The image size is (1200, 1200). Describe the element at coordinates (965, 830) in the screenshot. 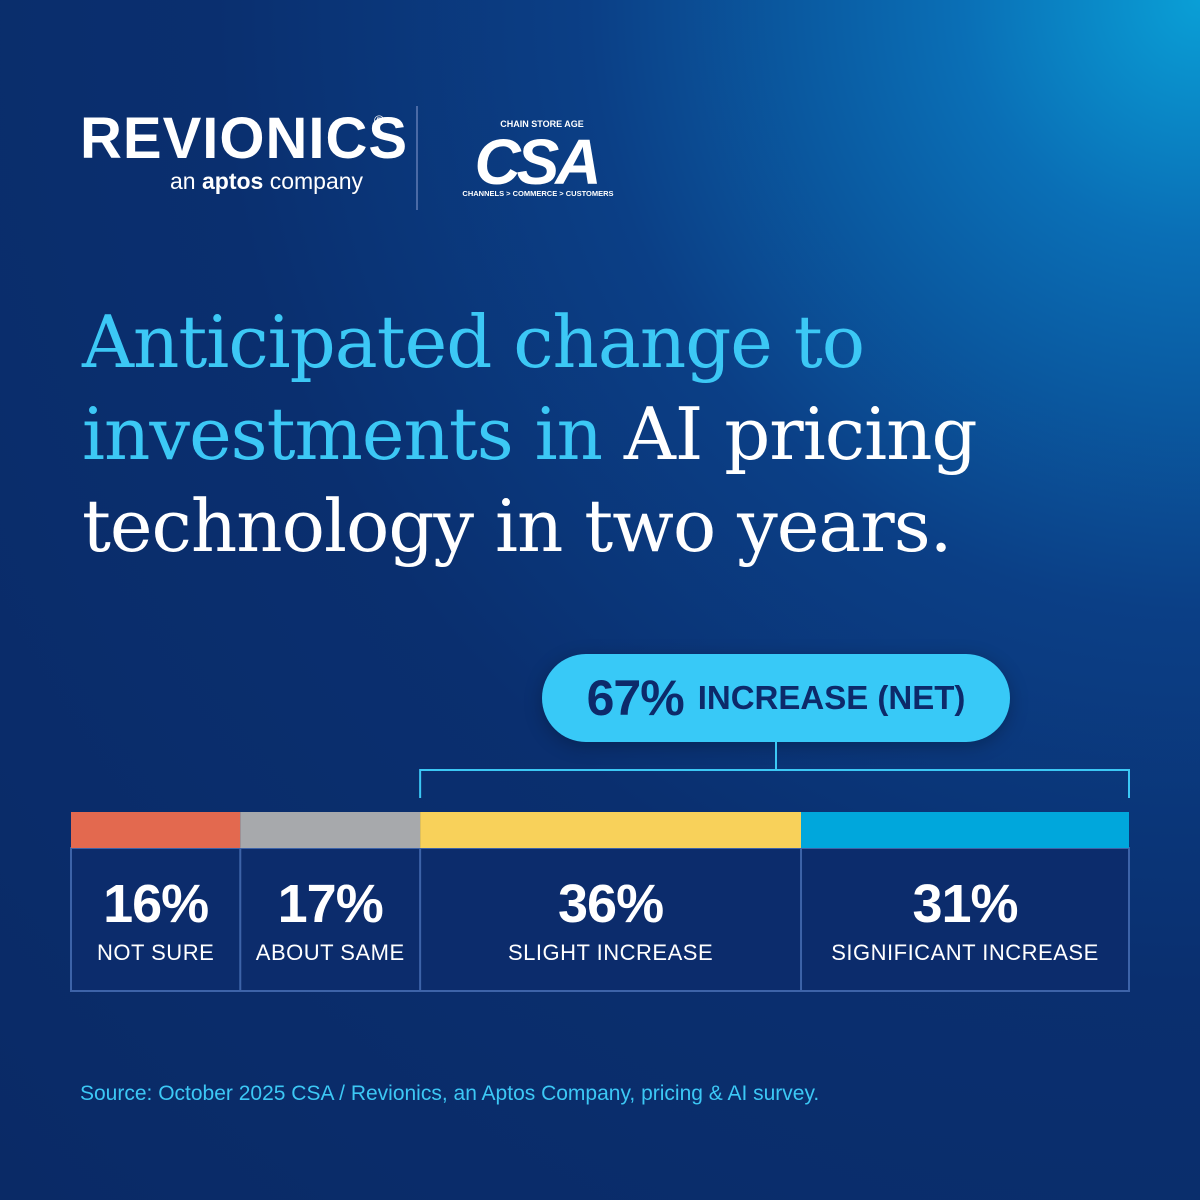

I see `bar-segment-significant-increase` at that location.